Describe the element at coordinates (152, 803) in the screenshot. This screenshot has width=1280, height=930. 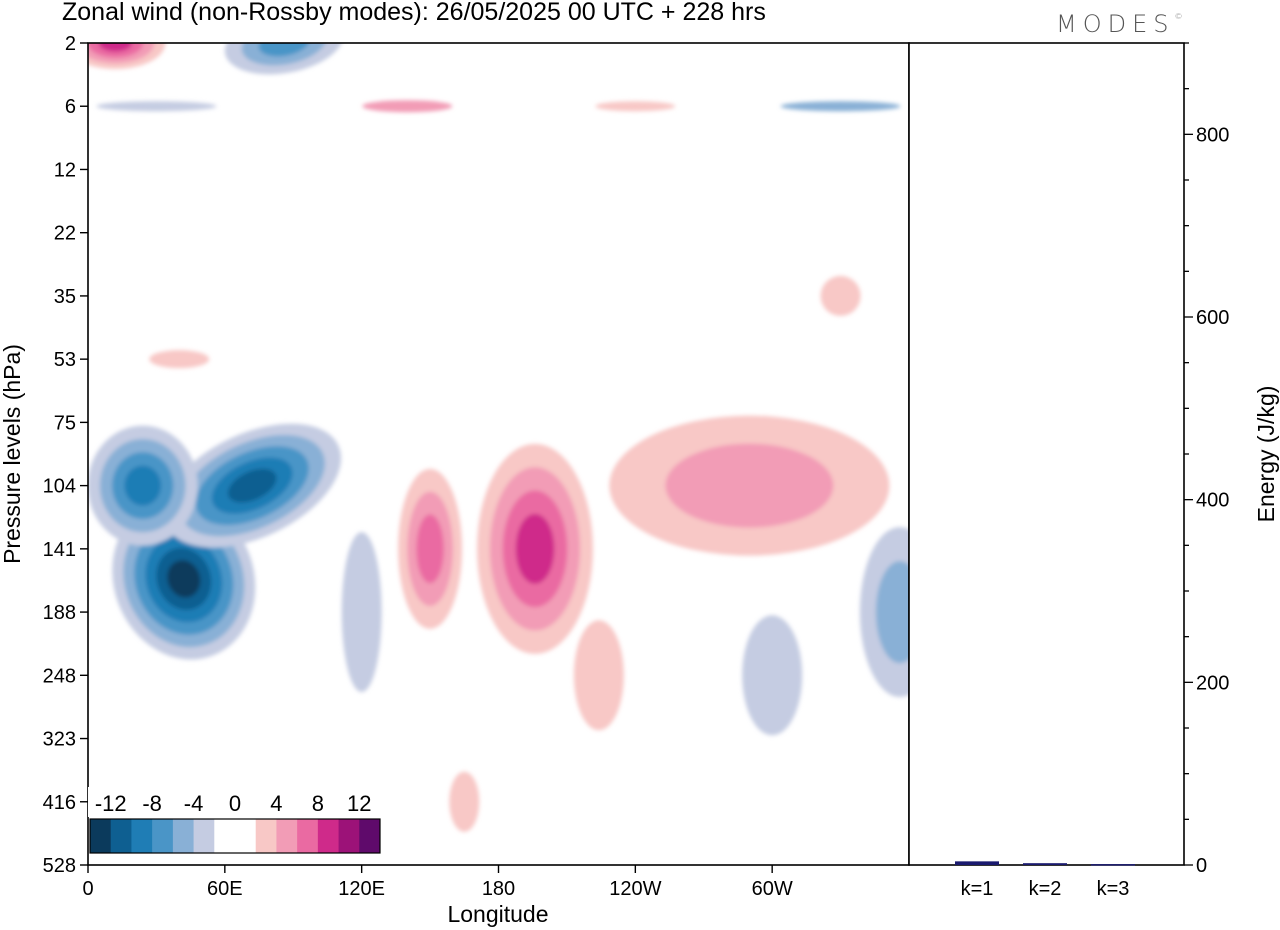
I see `colorbar-label: -8` at that location.